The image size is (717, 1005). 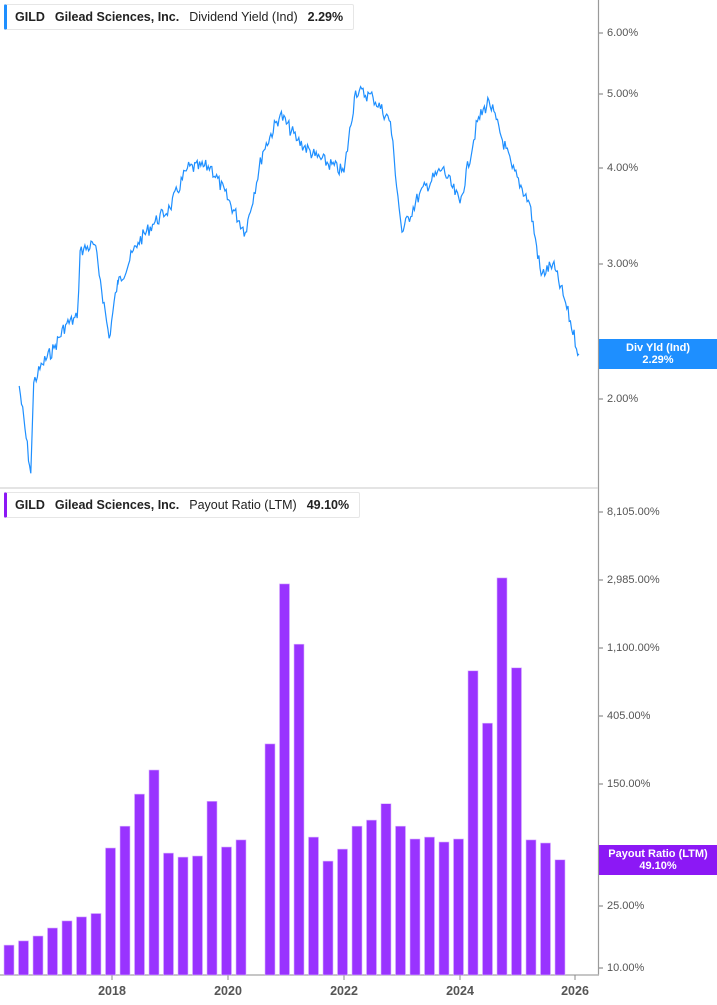 What do you see at coordinates (629, 784) in the screenshot?
I see `y-tick-label: 150.00%` at bounding box center [629, 784].